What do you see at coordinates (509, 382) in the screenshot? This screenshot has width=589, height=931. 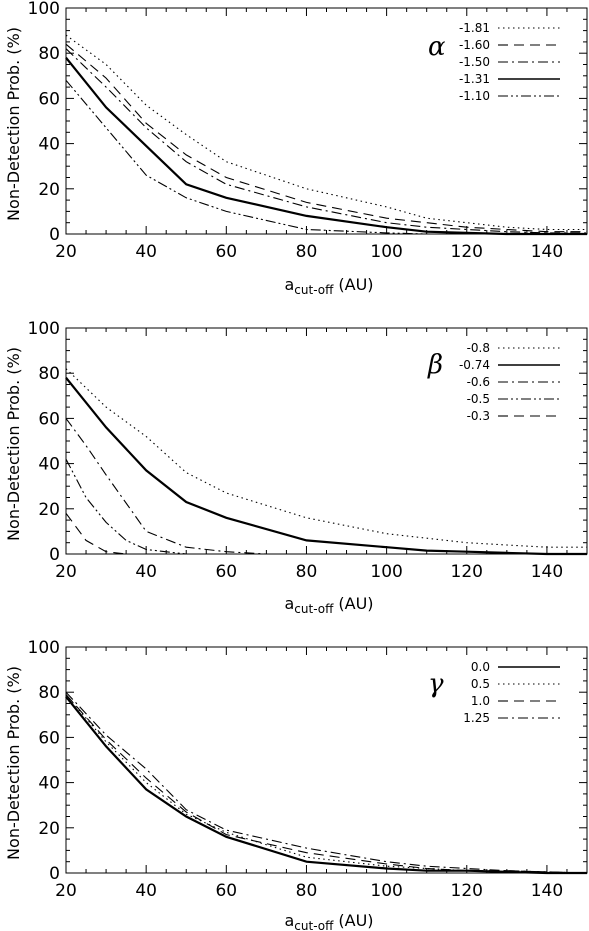 I see `legend: -0.8 -0.74 -0.6 -0.5 -0.3` at bounding box center [509, 382].